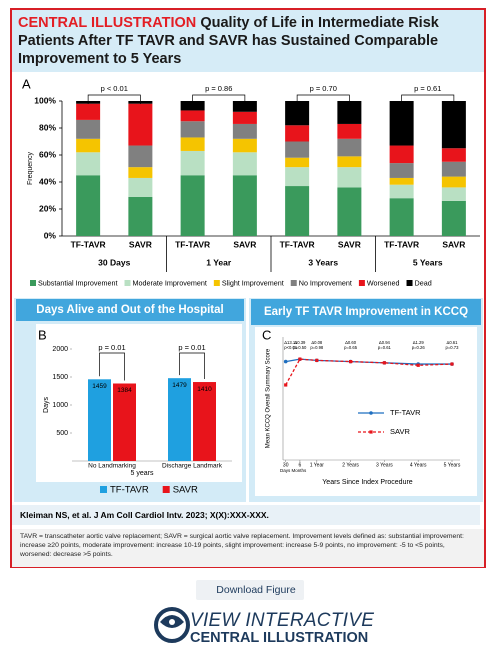 This screenshot has height=653, width=496. Describe the element at coordinates (170, 282) in the screenshot. I see `legend-label: Moderate Improvement` at that location.